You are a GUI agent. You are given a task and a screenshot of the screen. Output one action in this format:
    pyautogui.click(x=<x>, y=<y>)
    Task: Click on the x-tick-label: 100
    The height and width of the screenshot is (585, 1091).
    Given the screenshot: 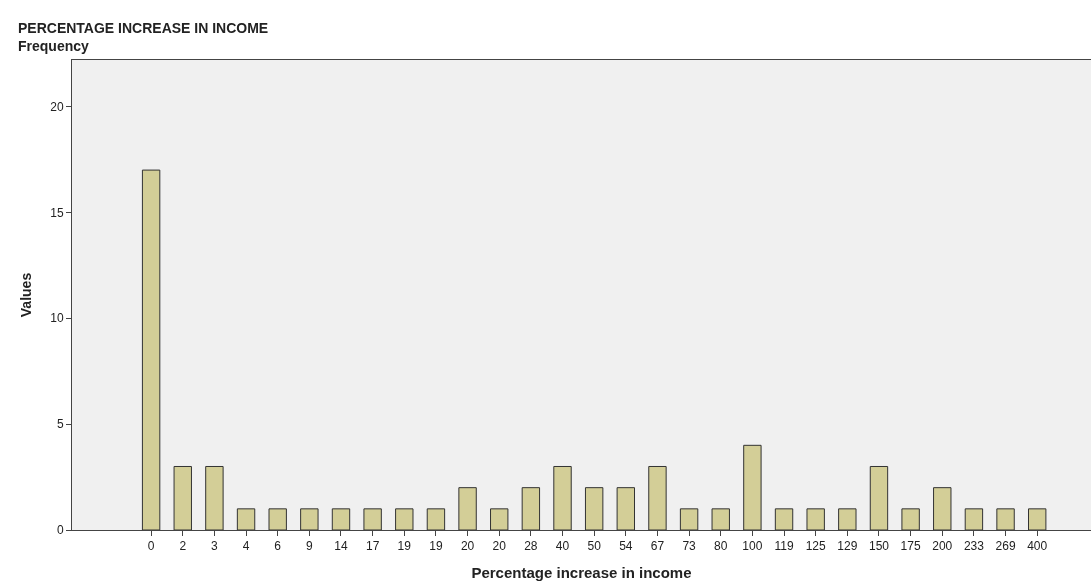 What is the action you would take?
    pyautogui.click(x=752, y=546)
    